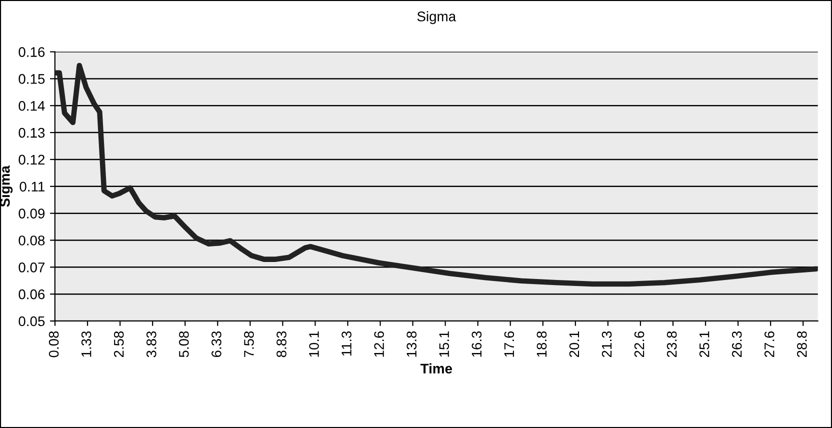 This screenshot has height=428, width=832. What do you see at coordinates (119, 344) in the screenshot?
I see `x-tick-label: 2.58` at bounding box center [119, 344].